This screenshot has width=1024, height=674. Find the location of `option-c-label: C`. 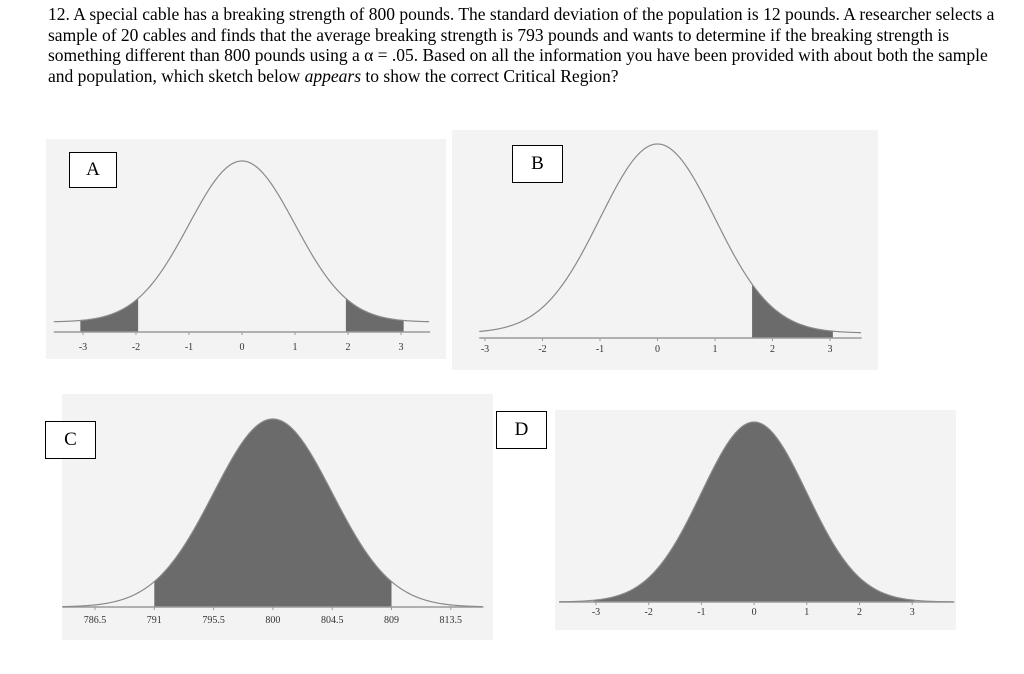

option-c-label: C is located at coordinates (70, 440).